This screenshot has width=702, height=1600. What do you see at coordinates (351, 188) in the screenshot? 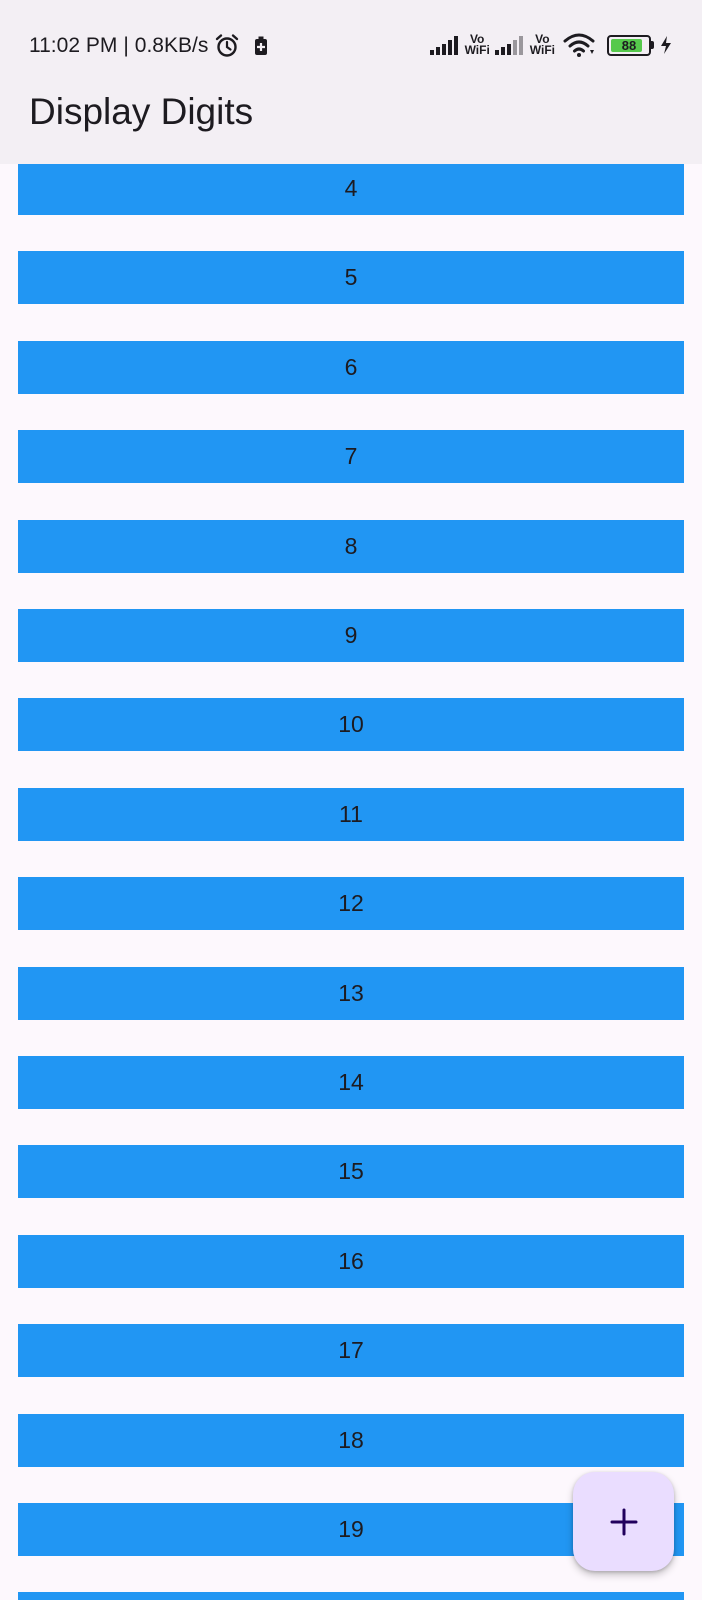
I see `list-item: 4` at bounding box center [351, 188].